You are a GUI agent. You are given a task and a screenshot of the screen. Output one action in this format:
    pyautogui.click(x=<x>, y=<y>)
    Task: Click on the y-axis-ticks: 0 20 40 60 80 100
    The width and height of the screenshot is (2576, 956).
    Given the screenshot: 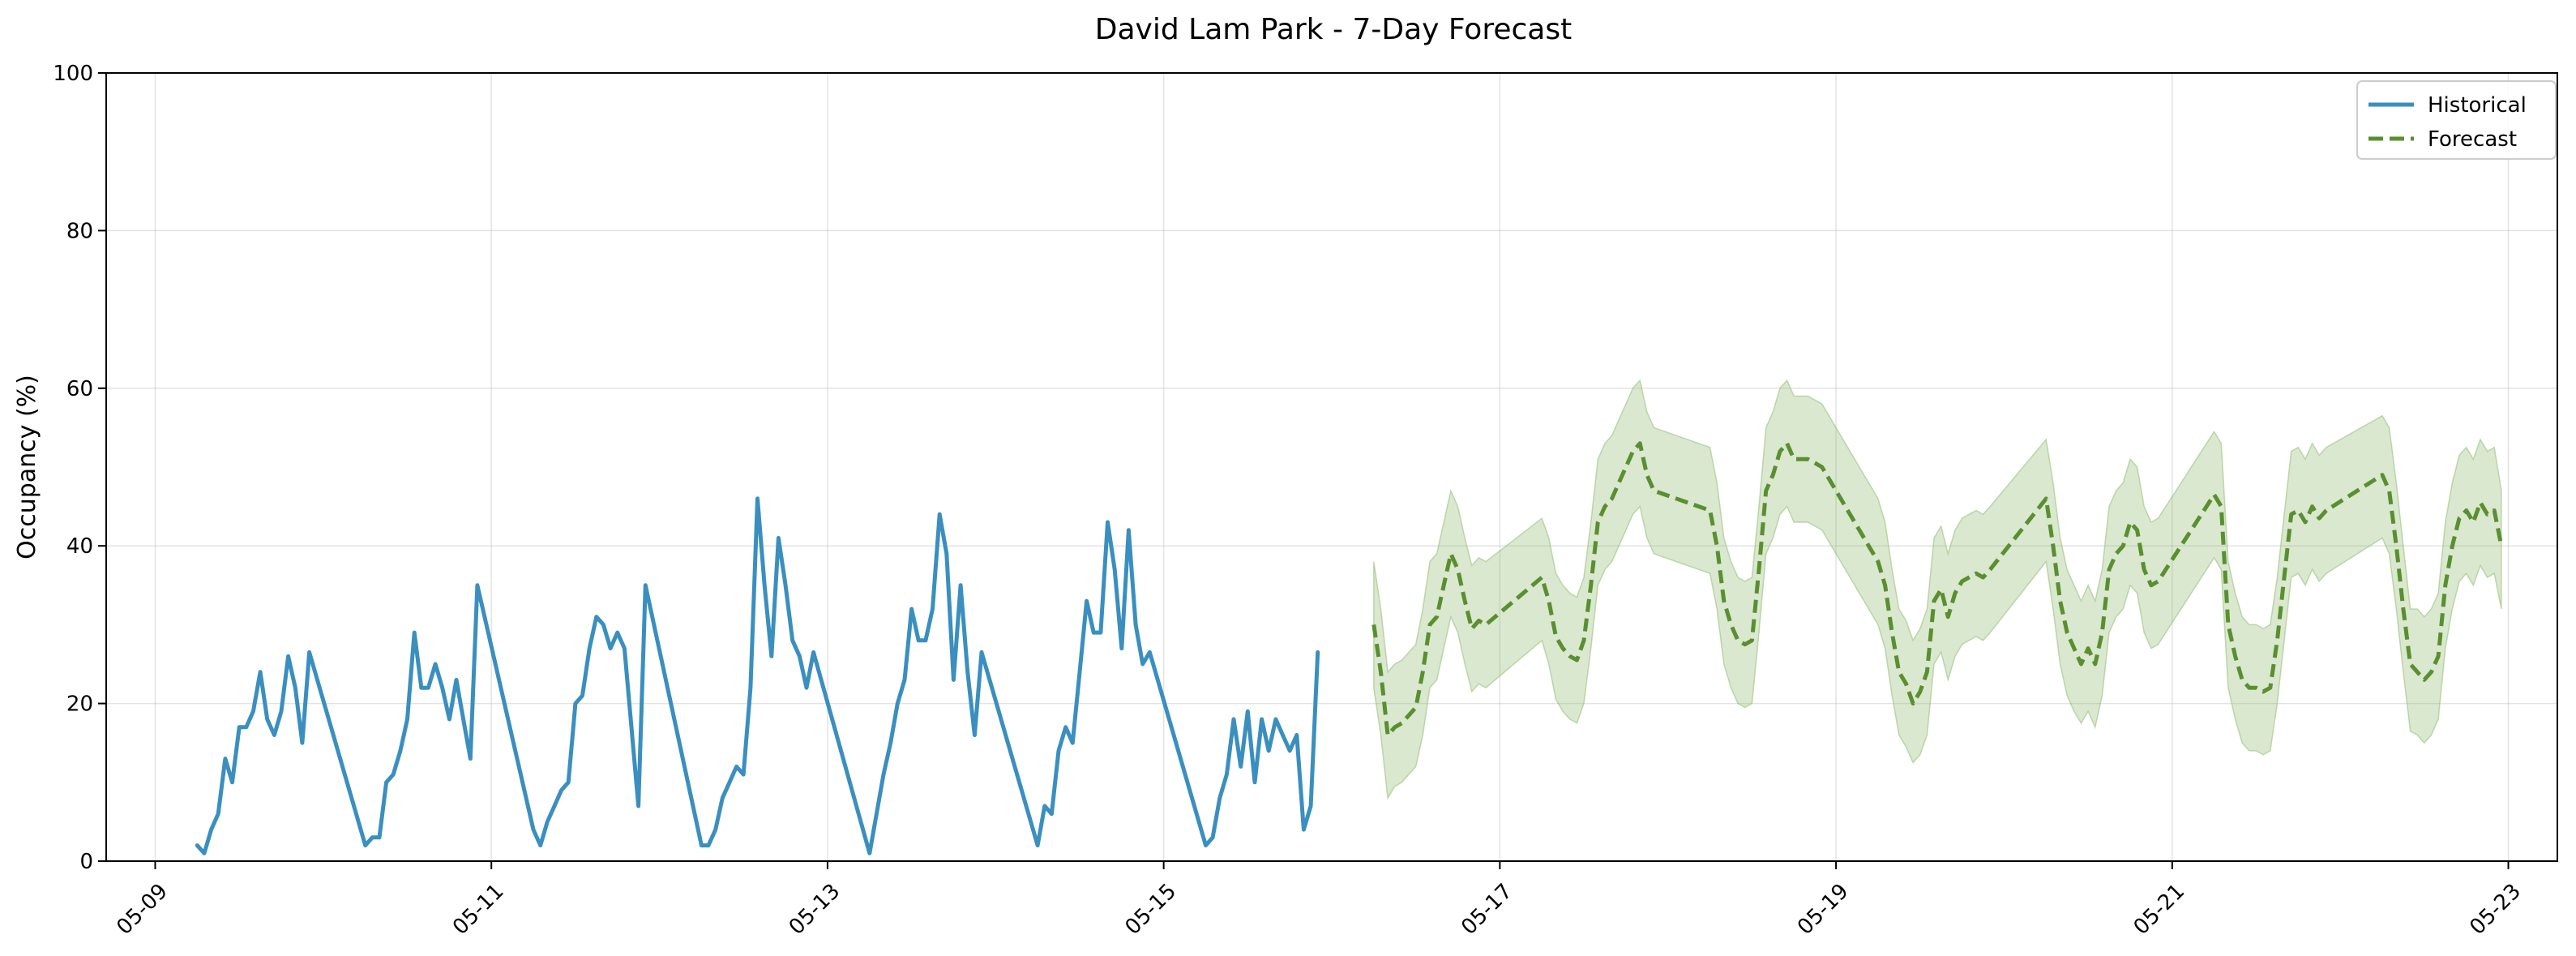 What is the action you would take?
    pyautogui.click(x=79, y=468)
    